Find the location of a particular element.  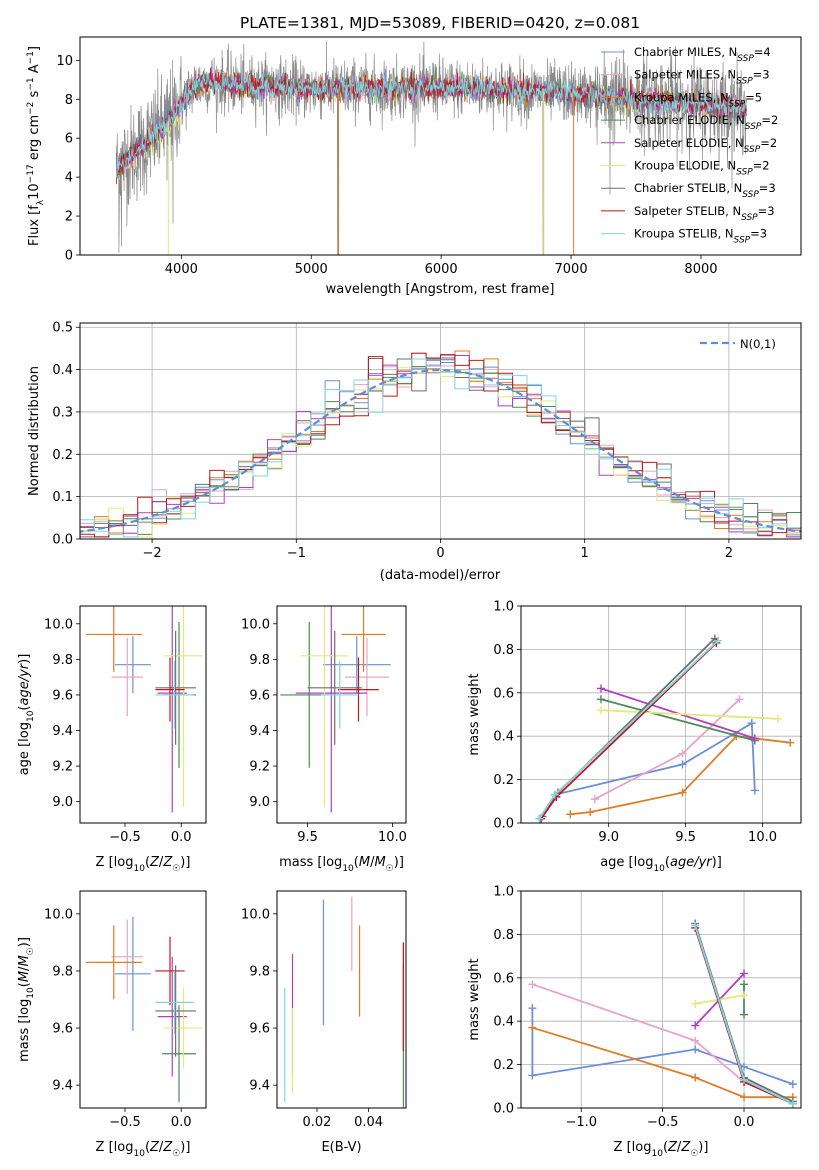

x-tick-label: −2 is located at coordinates (152, 553).